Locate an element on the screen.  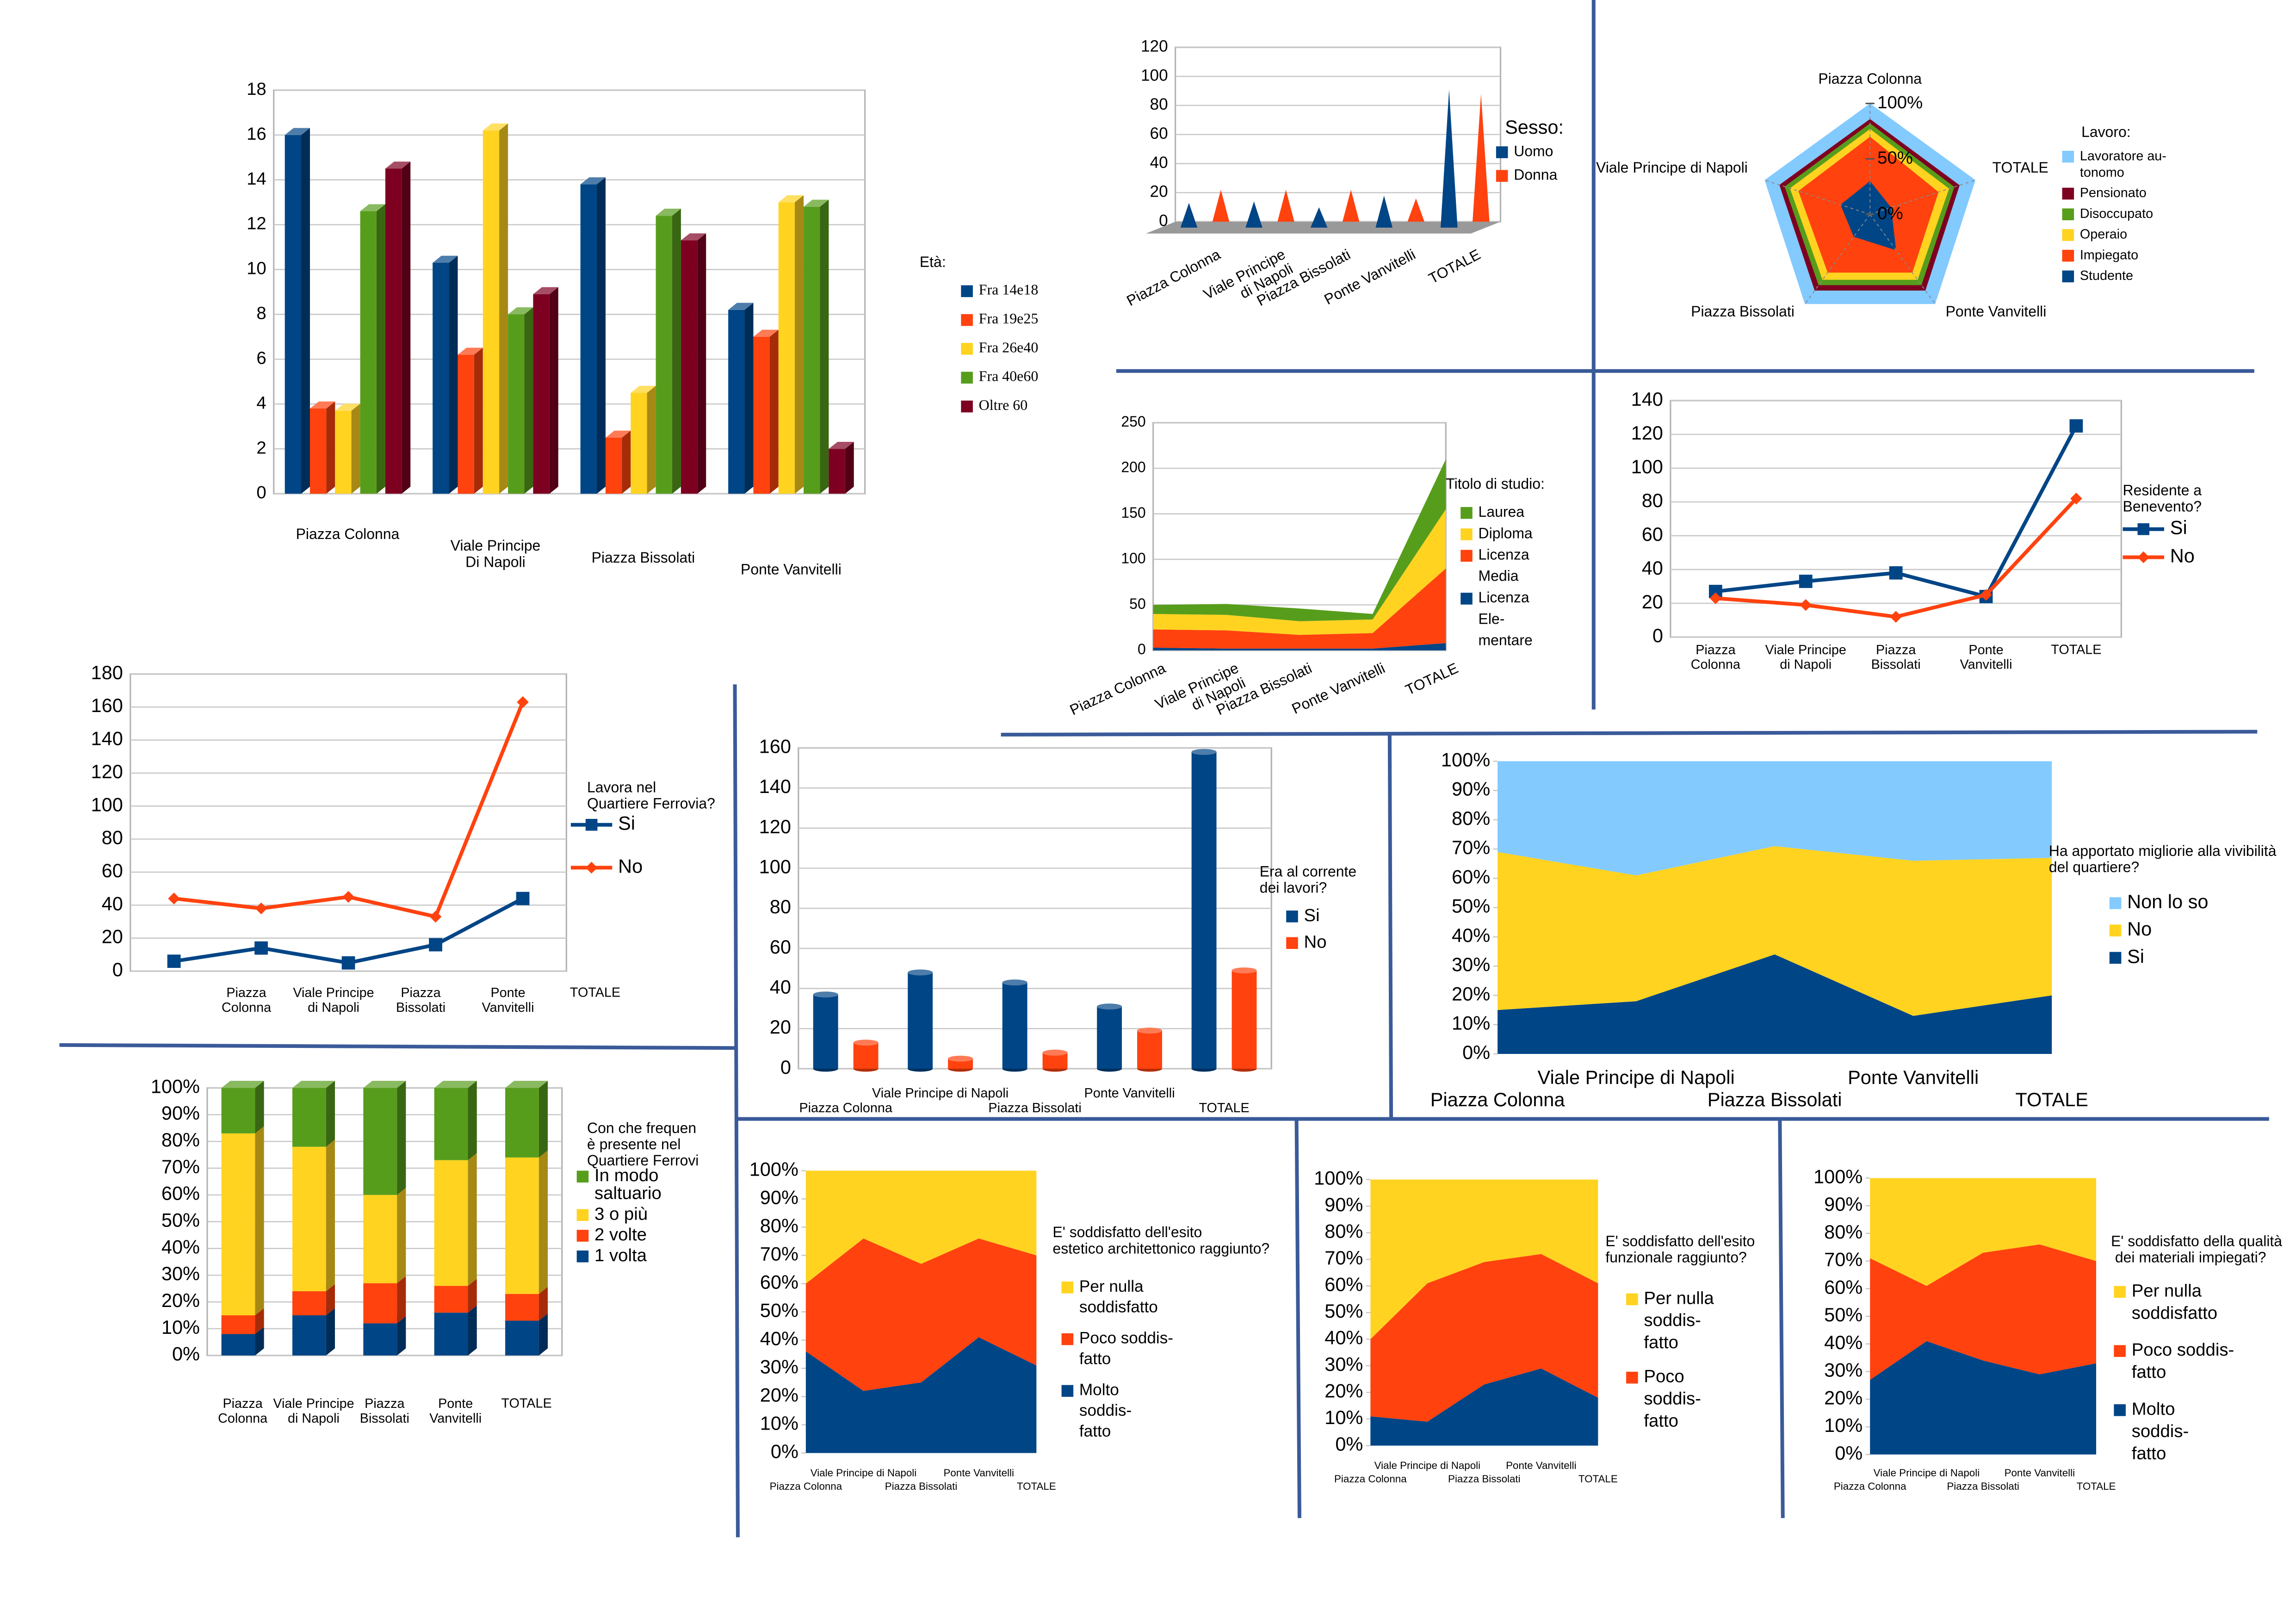
y-tick-label: 50% is located at coordinates (1471, 906).